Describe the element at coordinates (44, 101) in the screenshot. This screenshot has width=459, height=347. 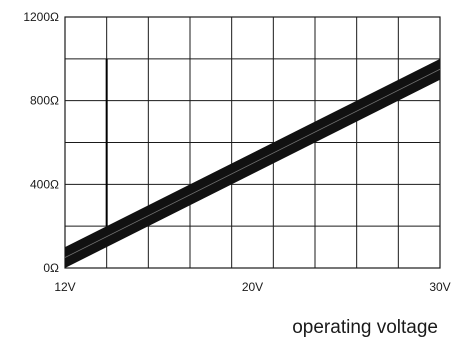
I see `y-tick-label: 800Ω` at that location.